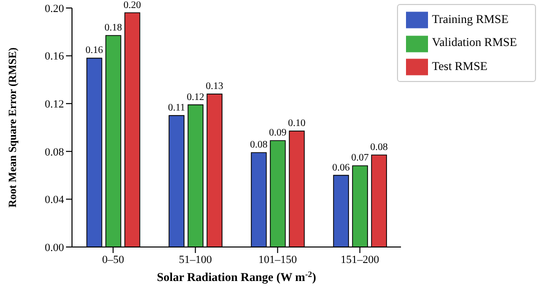 Image resolution: width=550 pixels, height=293 pixels. What do you see at coordinates (236, 277) in the screenshot?
I see `x-axis-title: Solar Radiation Range (W m$^{-2}$)` at bounding box center [236, 277].